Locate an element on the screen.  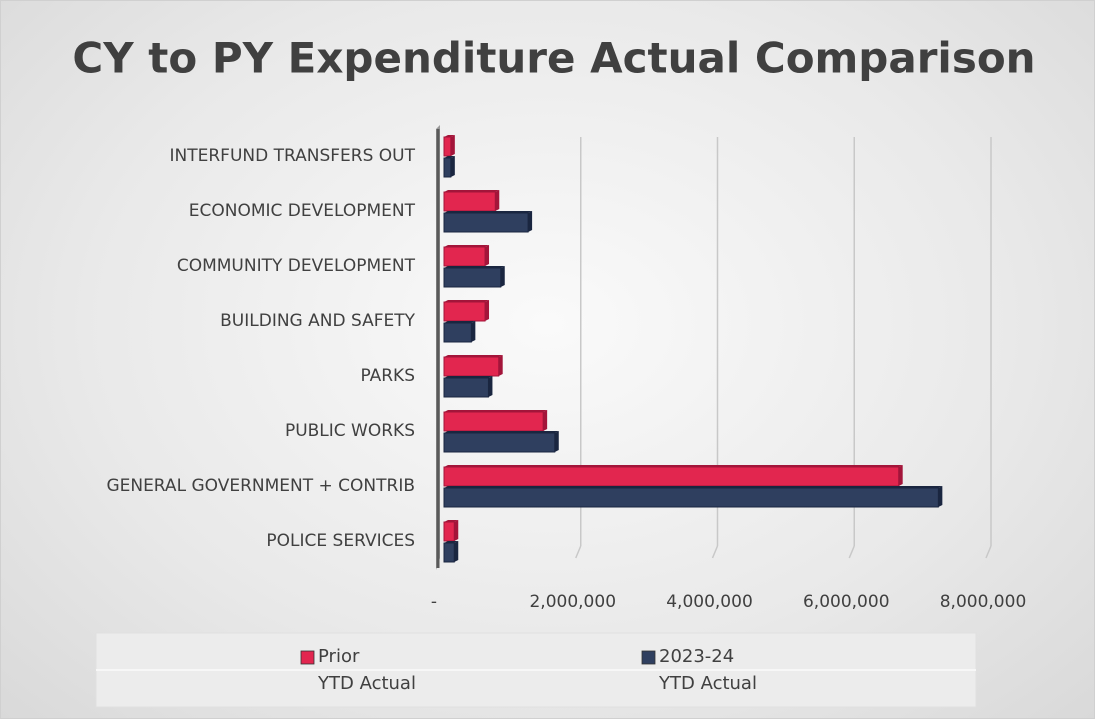
category-label: ECONOMIC DEVELOPMENT is located at coordinates (302, 211).